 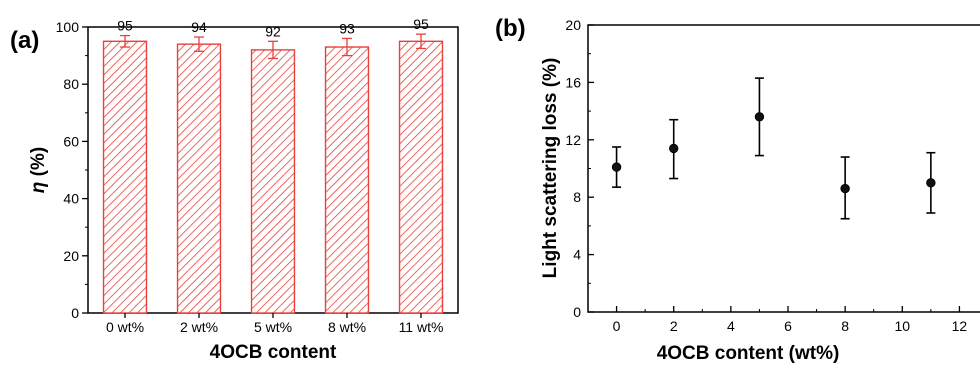 What do you see at coordinates (68, 27) in the screenshot?
I see `panel-a-y-tick-label: 100` at bounding box center [68, 27].